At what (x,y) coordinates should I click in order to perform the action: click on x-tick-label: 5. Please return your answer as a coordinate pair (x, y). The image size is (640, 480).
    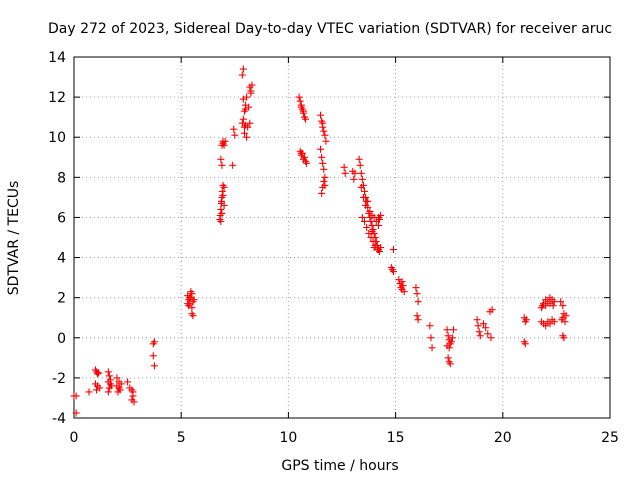
    Looking at the image, I should click on (181, 438).